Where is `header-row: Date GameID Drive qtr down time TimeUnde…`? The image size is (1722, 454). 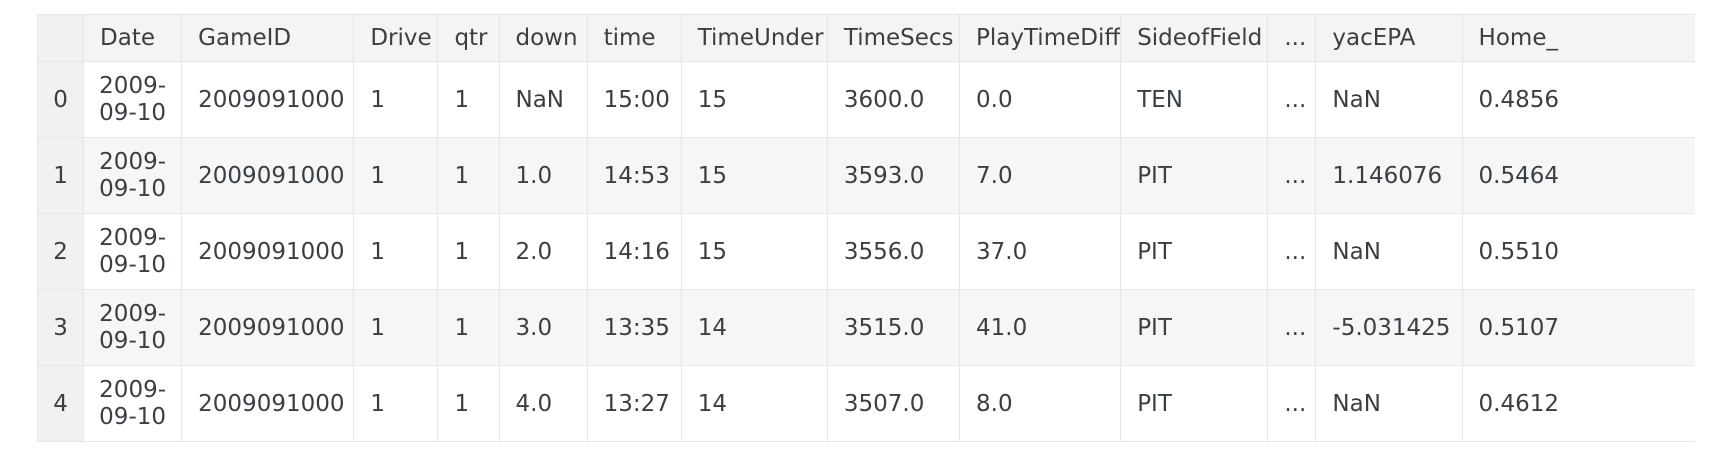 header-row: Date GameID Drive qtr down time TimeUnde… is located at coordinates (866, 38).